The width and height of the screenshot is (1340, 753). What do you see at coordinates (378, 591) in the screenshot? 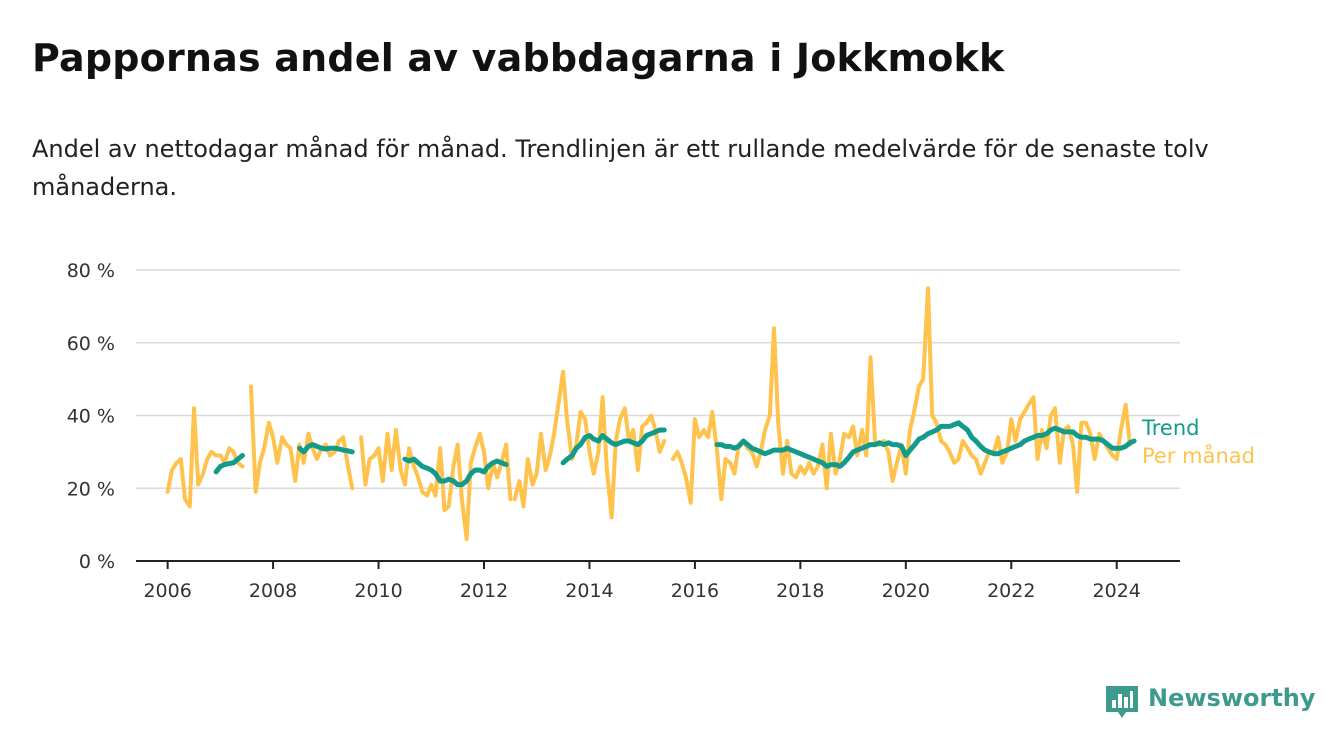
I see `x-tick-label: 2010` at bounding box center [378, 591].